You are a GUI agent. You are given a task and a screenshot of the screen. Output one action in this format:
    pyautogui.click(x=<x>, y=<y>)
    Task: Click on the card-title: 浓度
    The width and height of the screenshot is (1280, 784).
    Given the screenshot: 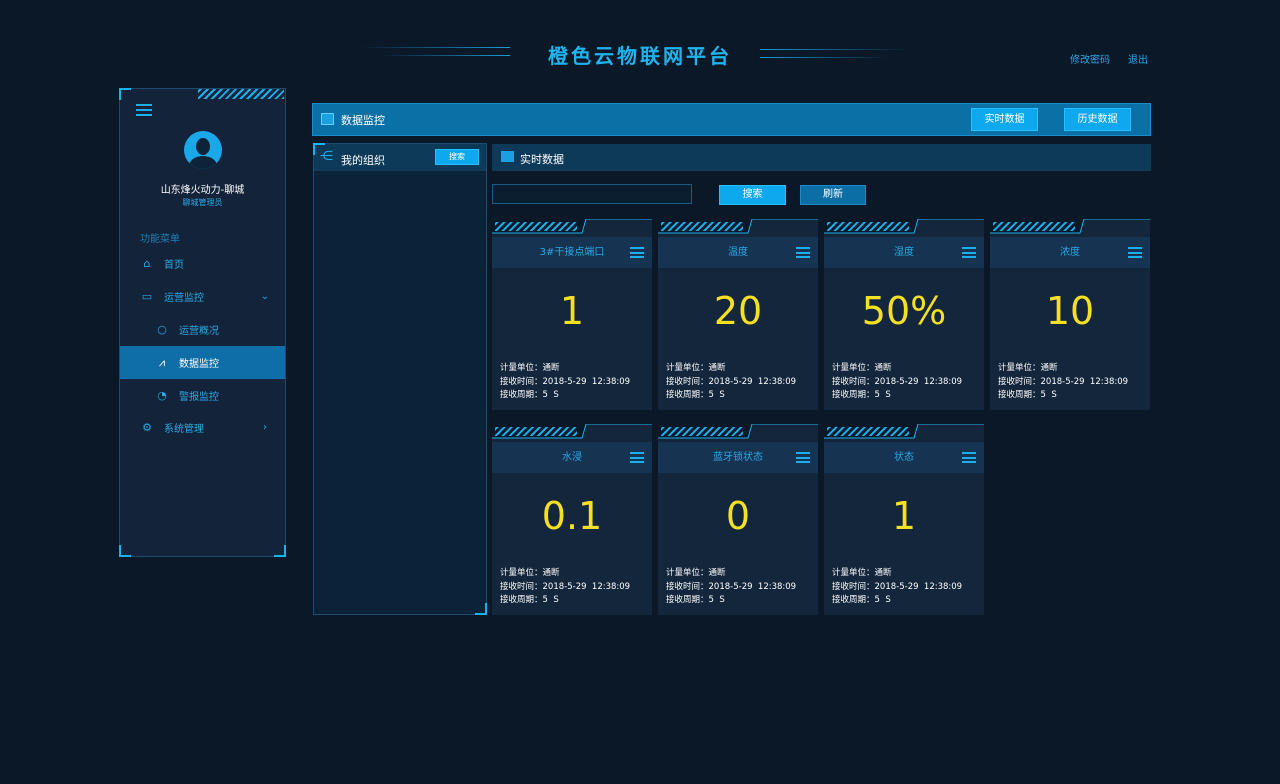 What is the action you would take?
    pyautogui.click(x=1070, y=252)
    